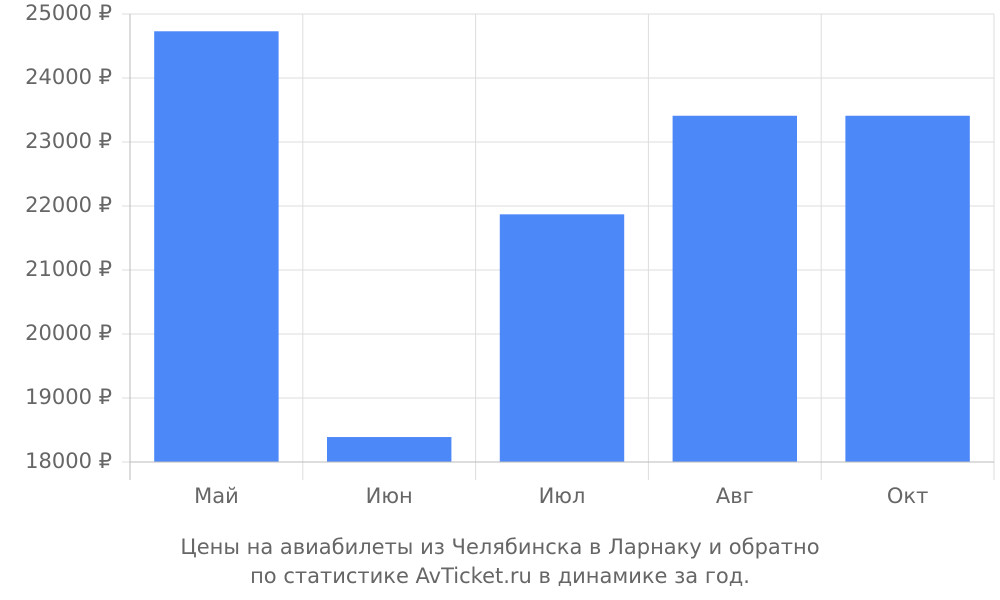 The image size is (1000, 600). What do you see at coordinates (68, 333) in the screenshot?
I see `y-tick-label: 20000 ₽` at bounding box center [68, 333].